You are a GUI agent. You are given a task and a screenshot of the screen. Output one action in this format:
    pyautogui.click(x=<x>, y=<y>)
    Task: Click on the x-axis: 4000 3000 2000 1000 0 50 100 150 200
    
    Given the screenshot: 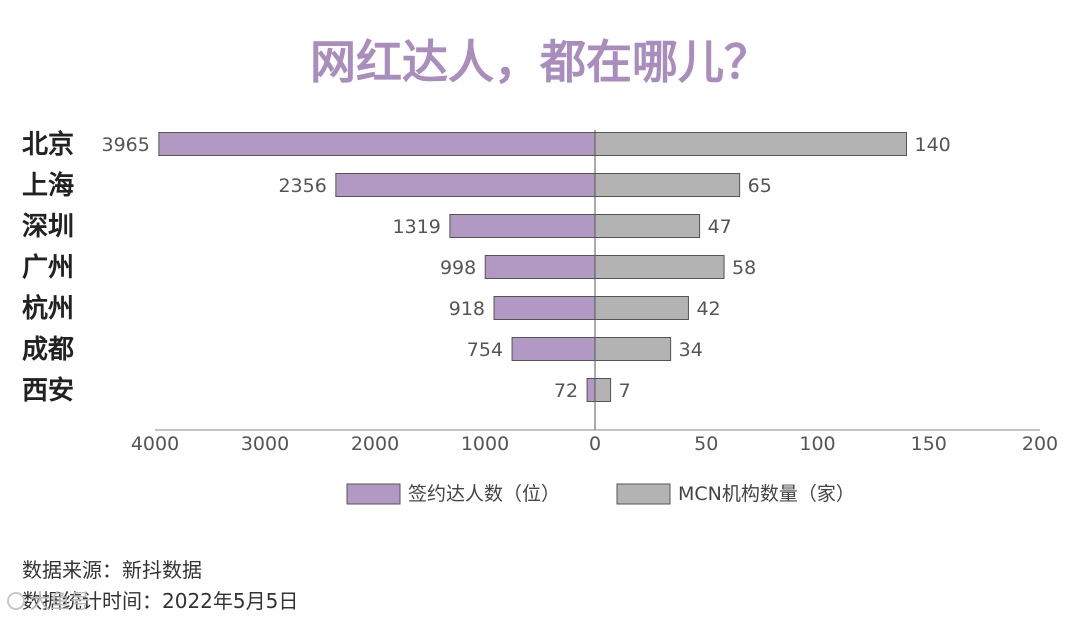 What is the action you would take?
    pyautogui.click(x=594, y=442)
    